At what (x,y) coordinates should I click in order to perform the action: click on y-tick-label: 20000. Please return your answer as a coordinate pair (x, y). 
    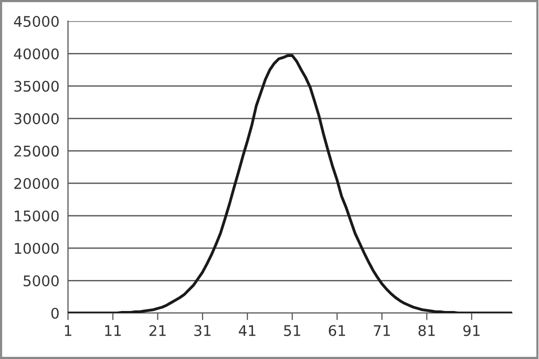
    Looking at the image, I should click on (36, 184).